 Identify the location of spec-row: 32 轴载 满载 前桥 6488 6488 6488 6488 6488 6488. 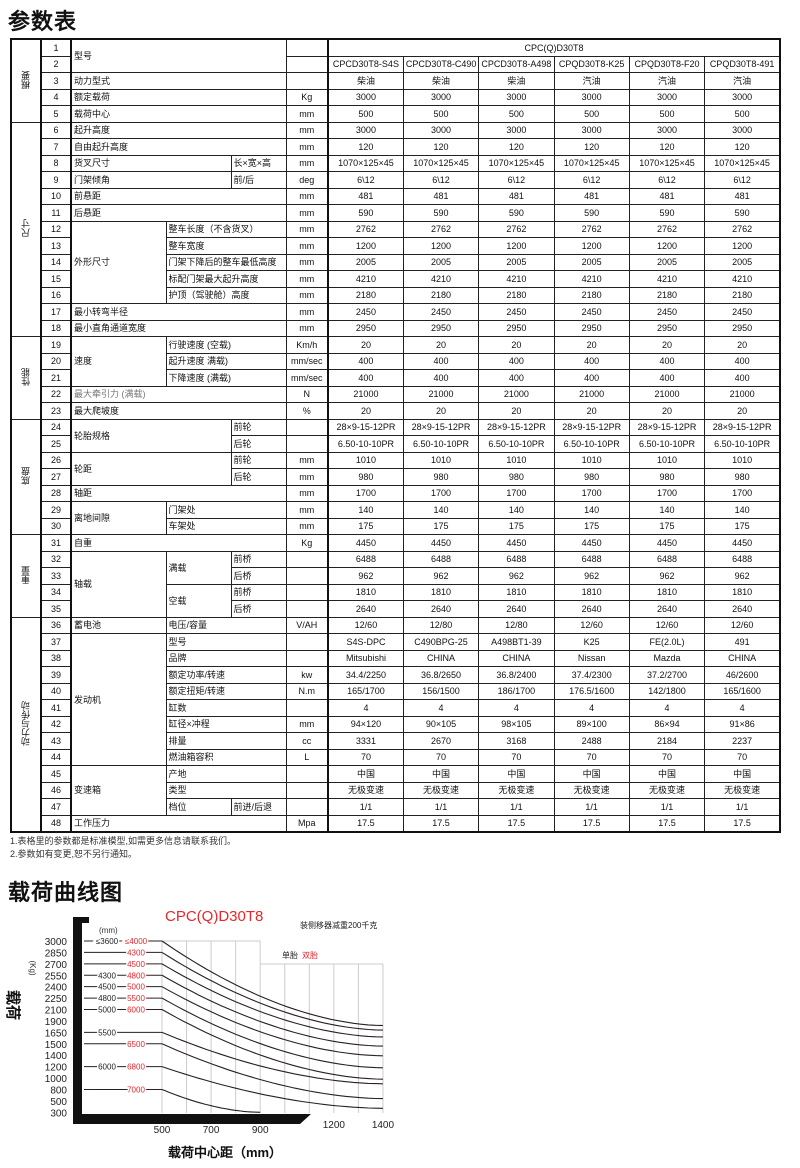
(396, 584).